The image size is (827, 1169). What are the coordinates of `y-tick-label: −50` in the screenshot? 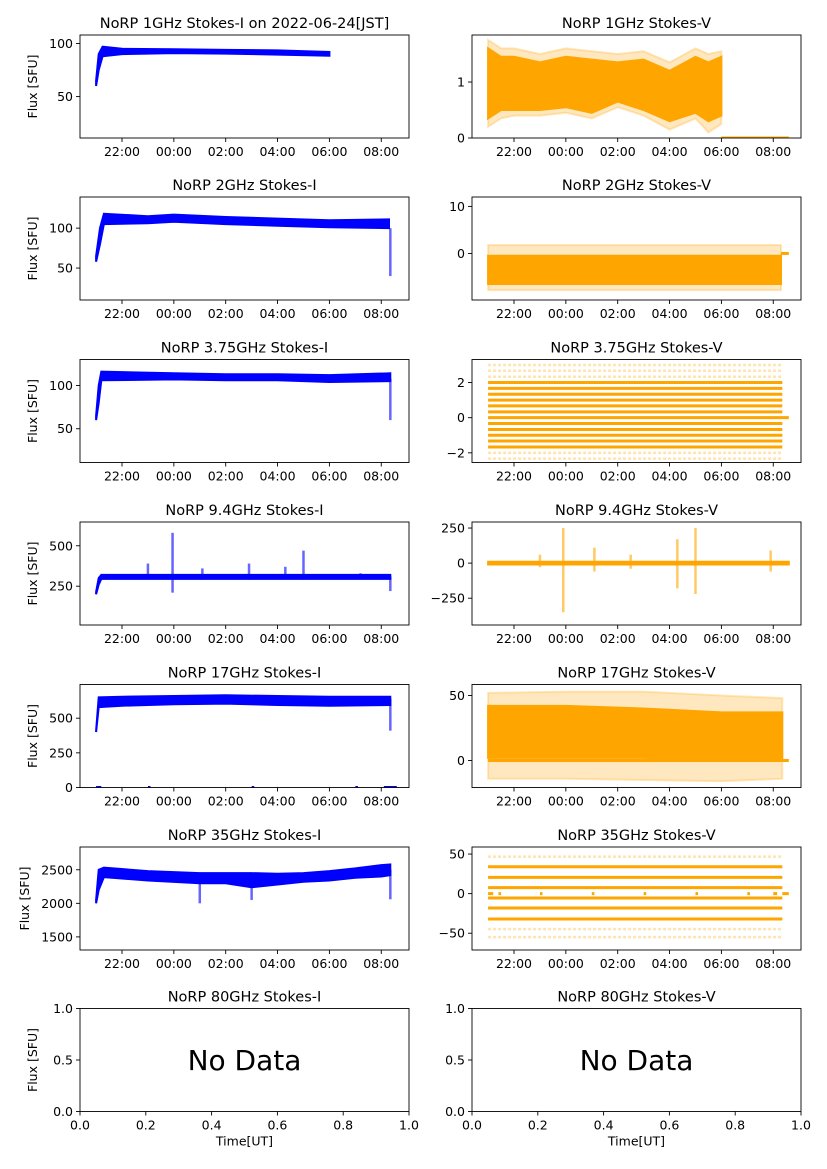 It's located at (452, 933).